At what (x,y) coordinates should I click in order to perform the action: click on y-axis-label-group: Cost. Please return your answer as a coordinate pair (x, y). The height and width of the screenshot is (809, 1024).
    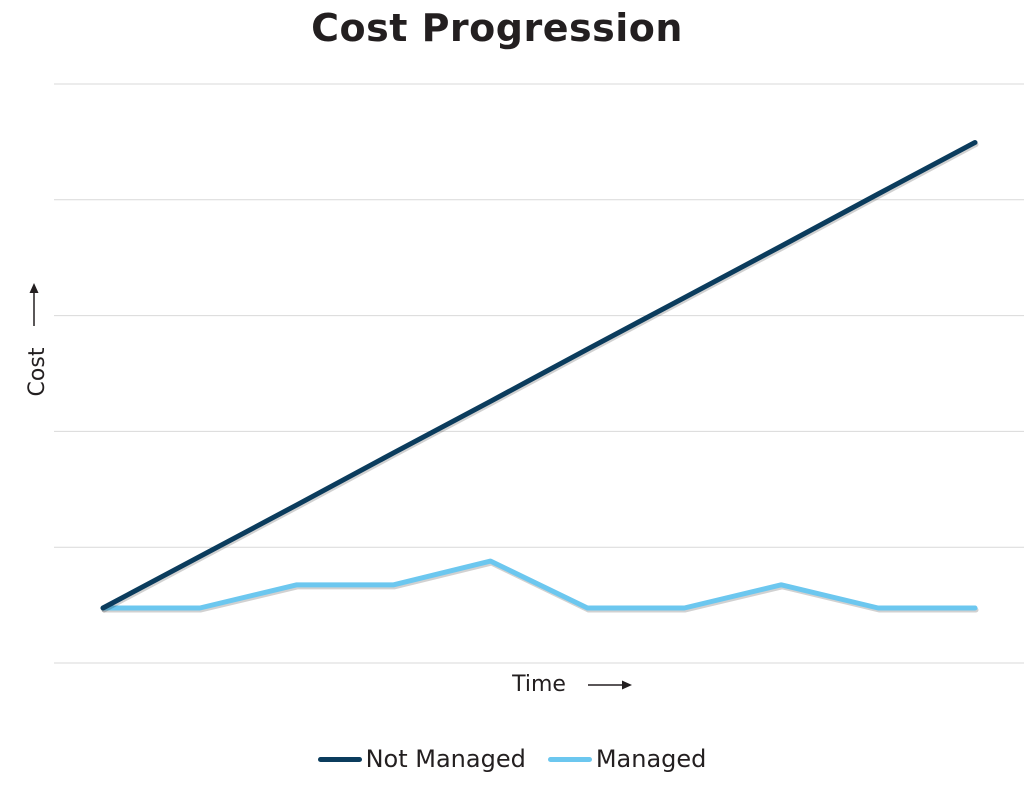
    Looking at the image, I should click on (37, 371).